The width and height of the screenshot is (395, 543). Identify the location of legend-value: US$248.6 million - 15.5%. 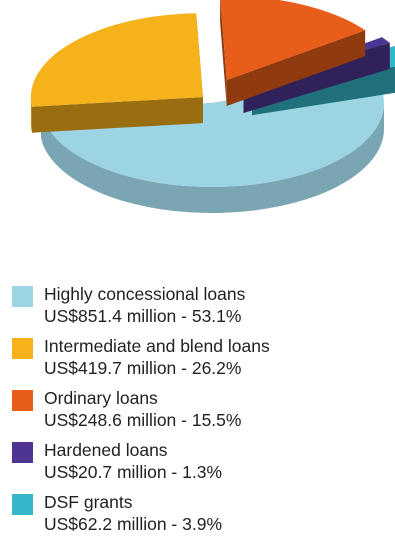
(143, 420).